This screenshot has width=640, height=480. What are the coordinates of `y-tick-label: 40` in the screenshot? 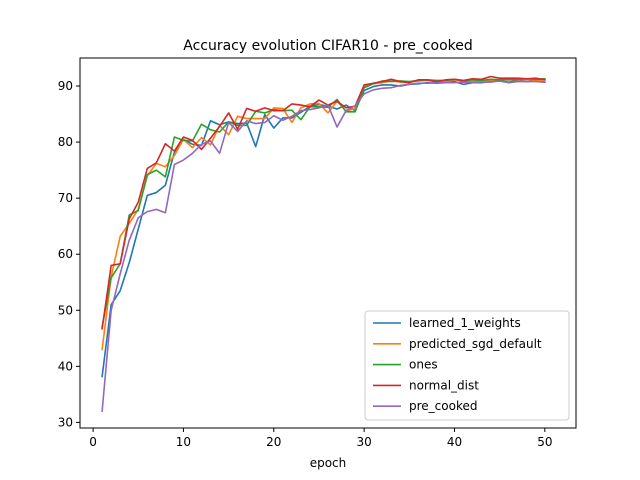 It's located at (65, 366).